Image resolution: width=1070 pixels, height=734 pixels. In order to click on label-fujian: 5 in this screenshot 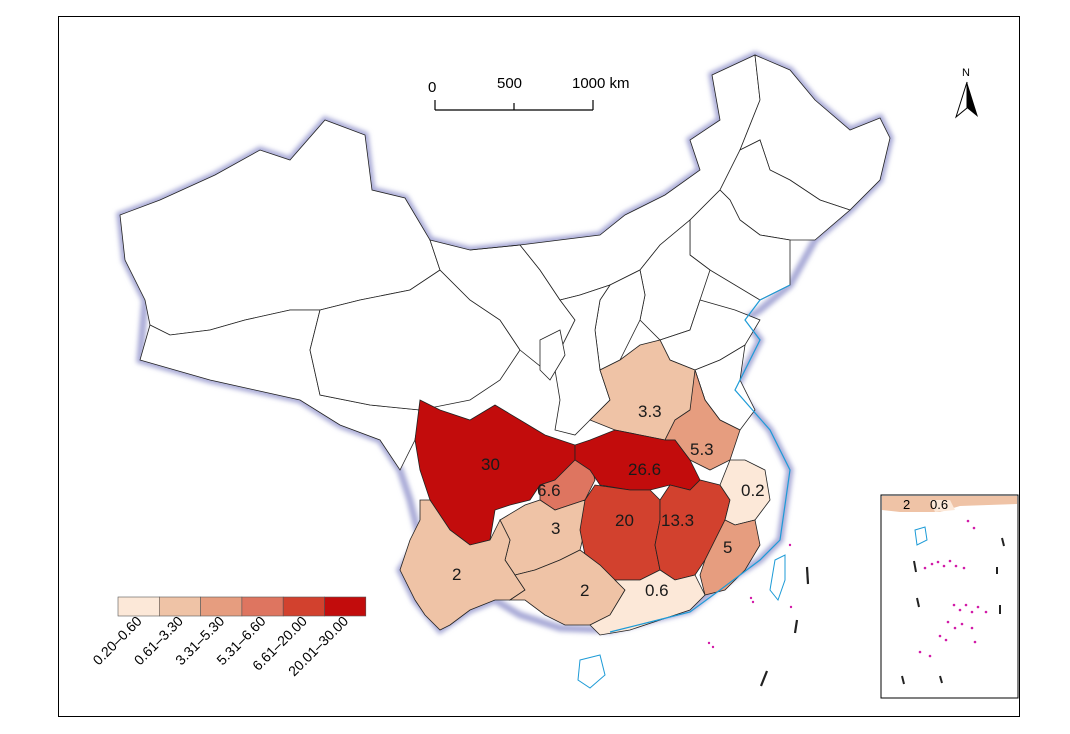, I will do `click(727, 547)`.